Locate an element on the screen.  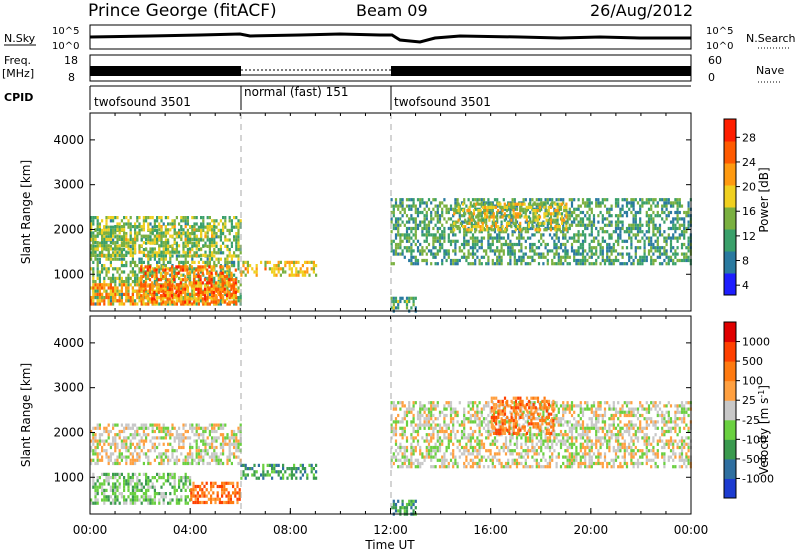
colorbar-swatch is located at coordinates (730, 240).